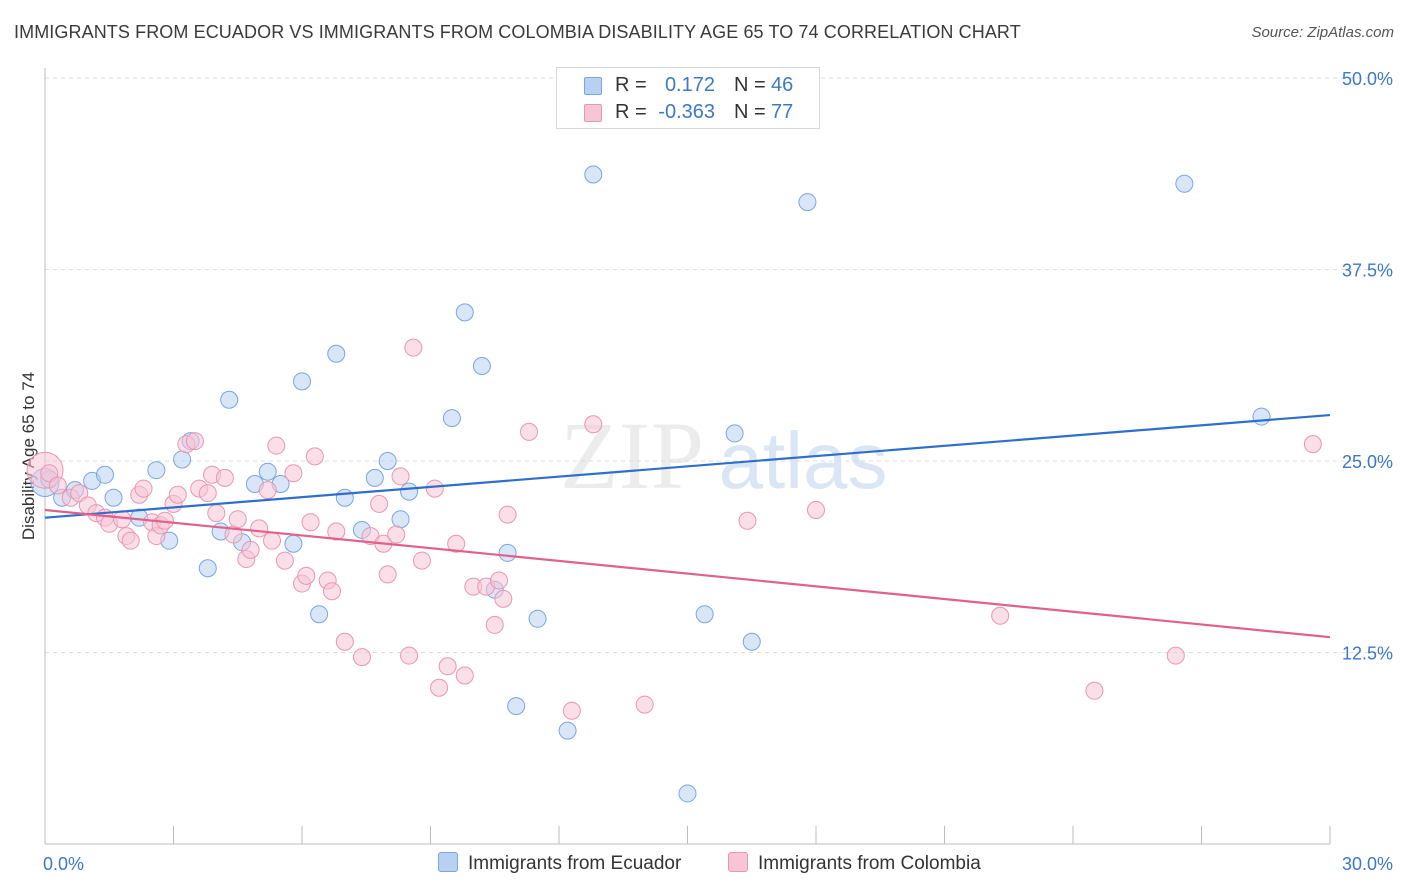  What do you see at coordinates (782, 85) in the screenshot?
I see `n-value: 46` at bounding box center [782, 85].